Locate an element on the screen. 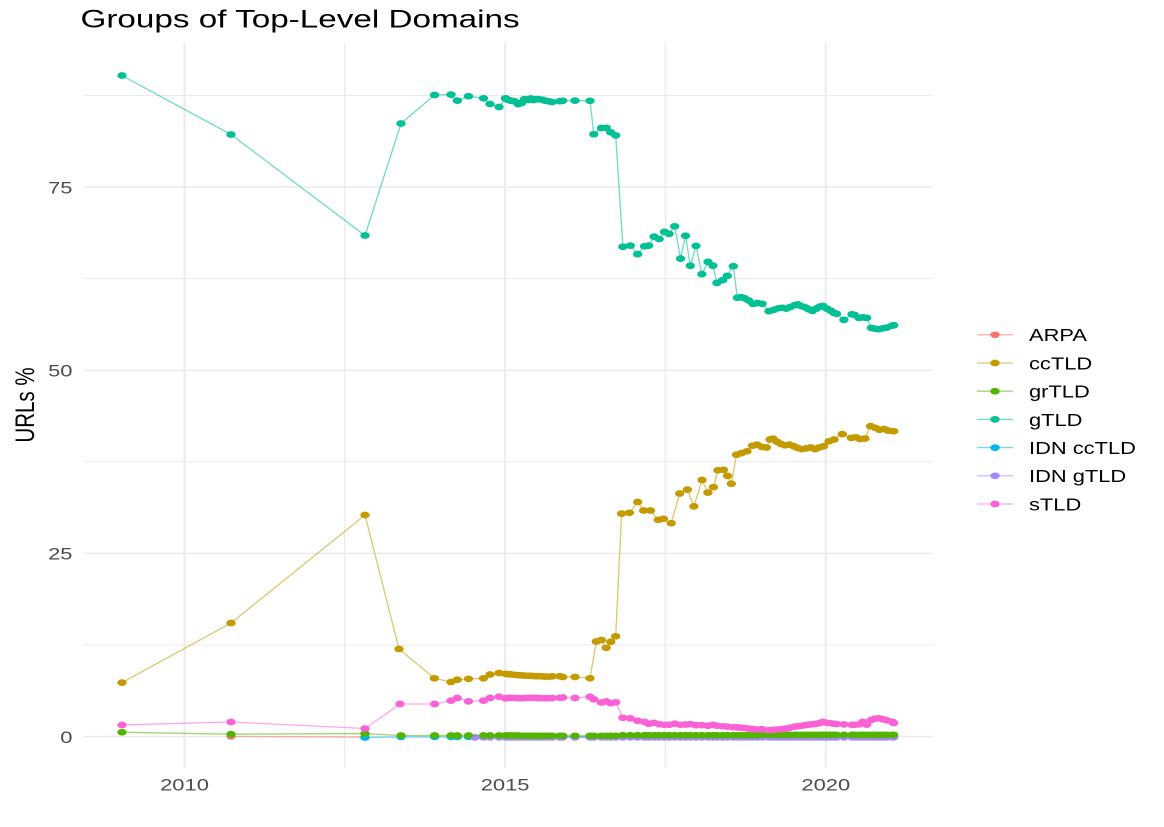  svg-text: grTLD is located at coordinates (1059, 392).